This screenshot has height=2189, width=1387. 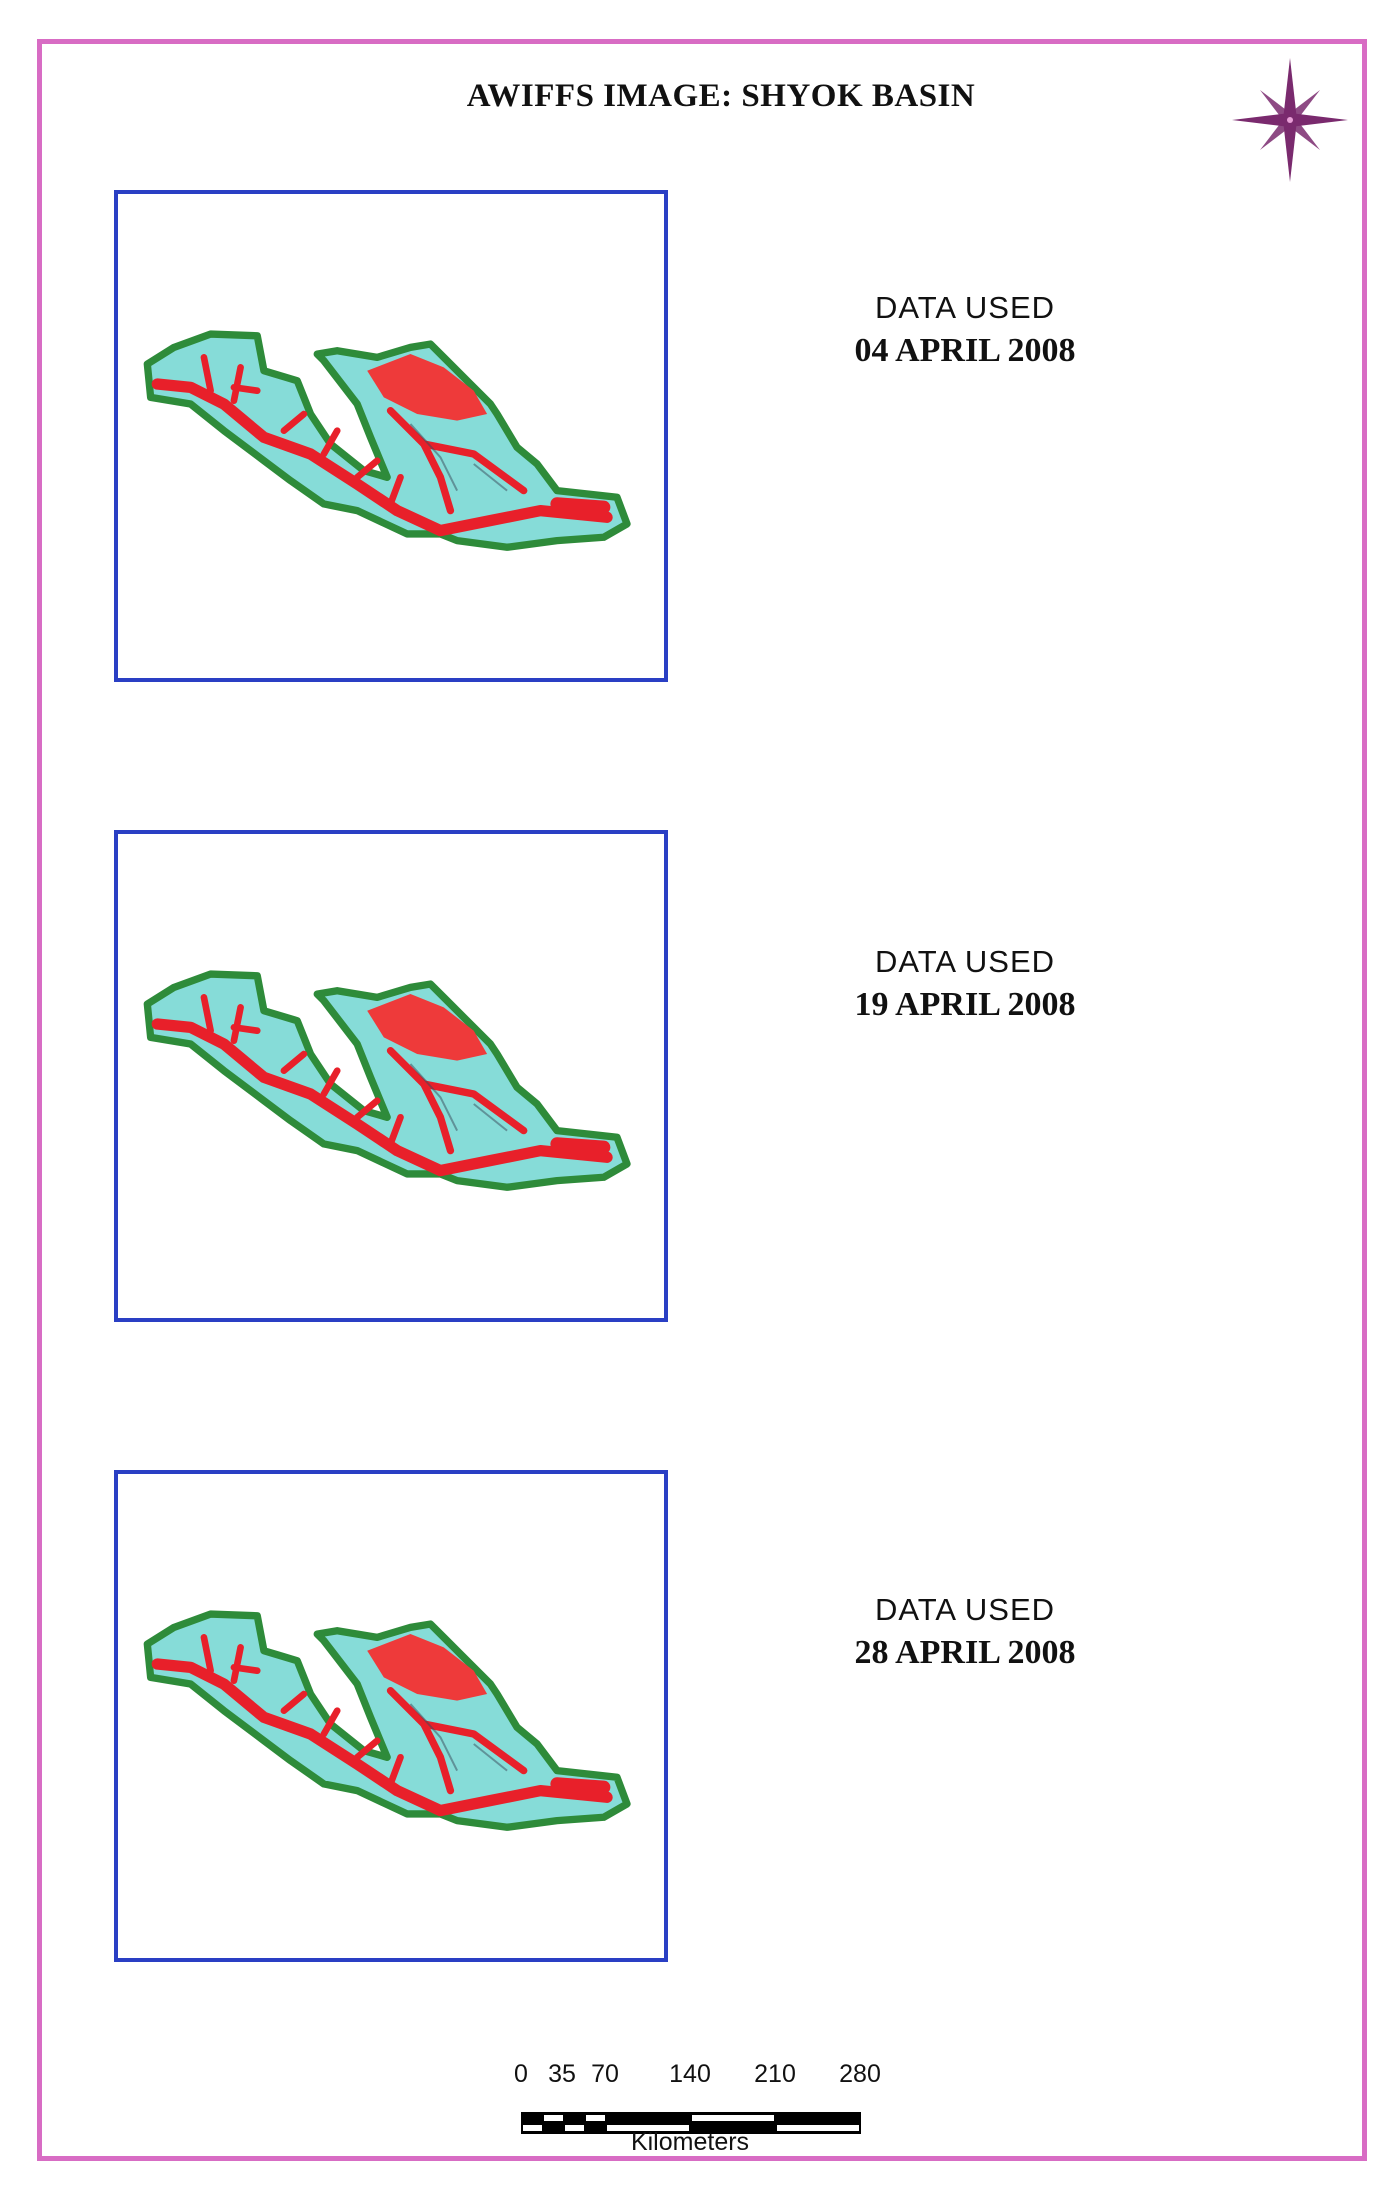 What do you see at coordinates (521, 2074) in the screenshot?
I see `scale-tick-label: 0` at bounding box center [521, 2074].